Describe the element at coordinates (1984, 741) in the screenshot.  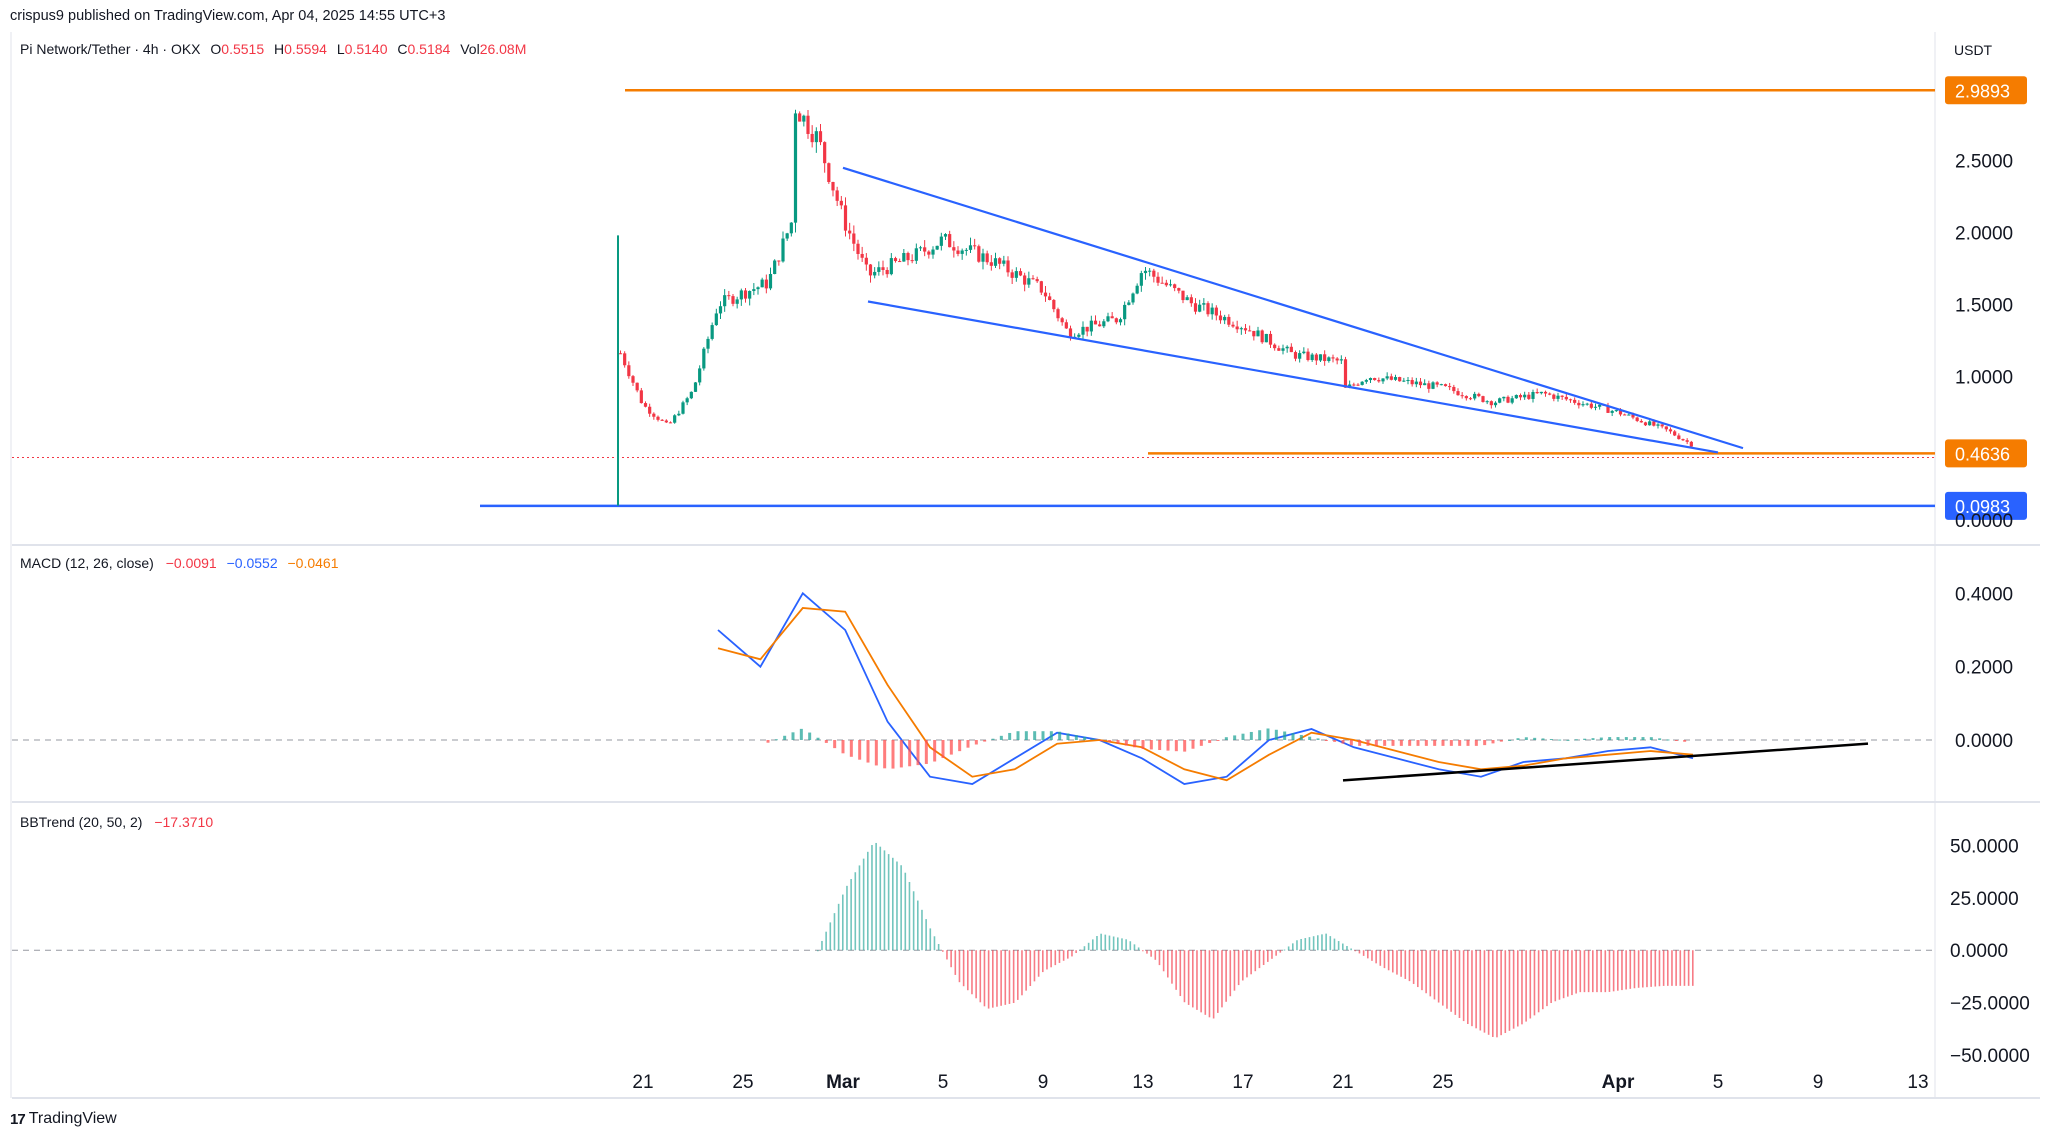
I see `macd-tick-label: 0.0000` at that location.